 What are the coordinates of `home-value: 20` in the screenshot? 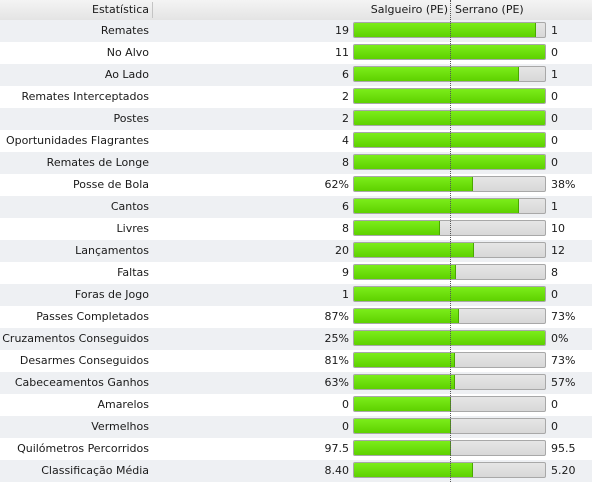 It's located at (342, 250).